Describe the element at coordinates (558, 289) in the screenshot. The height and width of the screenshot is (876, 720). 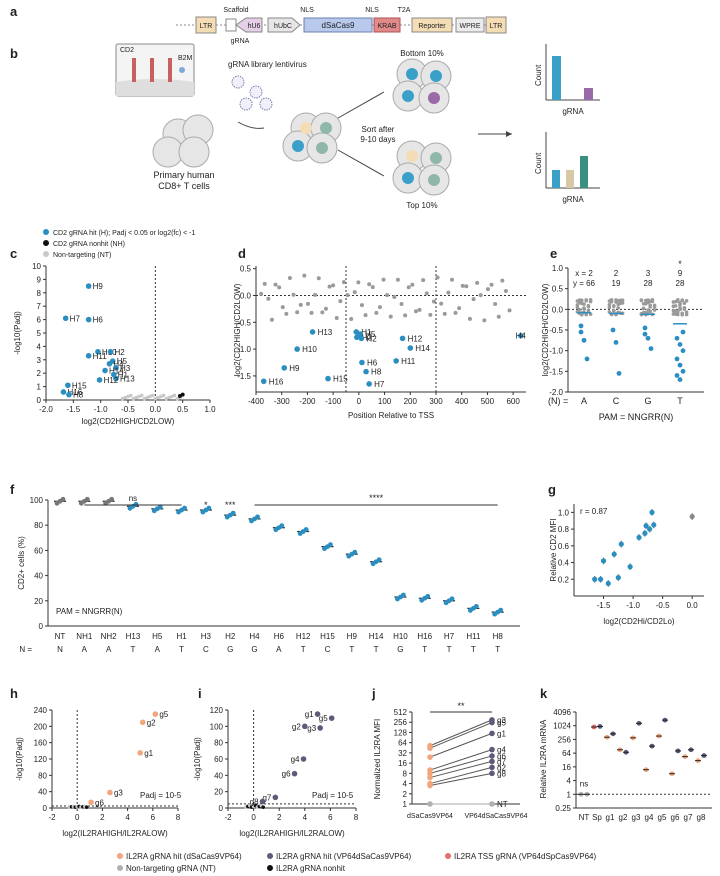
I see `e-y-tick-label: 0.5` at that location.